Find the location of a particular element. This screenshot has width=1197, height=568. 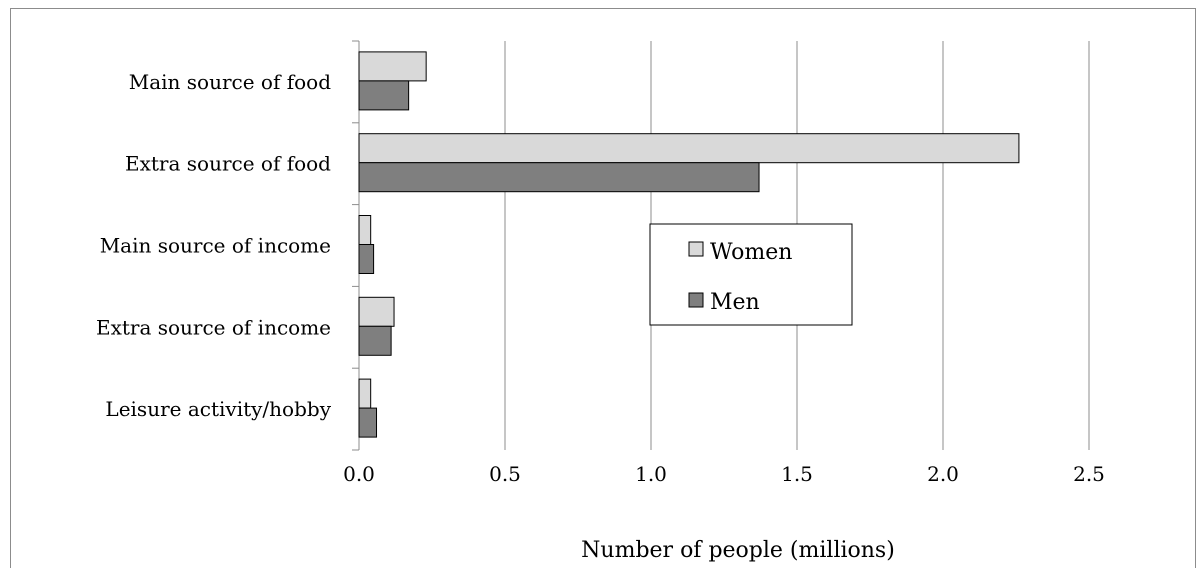

legend-label-men: Men is located at coordinates (735, 302).